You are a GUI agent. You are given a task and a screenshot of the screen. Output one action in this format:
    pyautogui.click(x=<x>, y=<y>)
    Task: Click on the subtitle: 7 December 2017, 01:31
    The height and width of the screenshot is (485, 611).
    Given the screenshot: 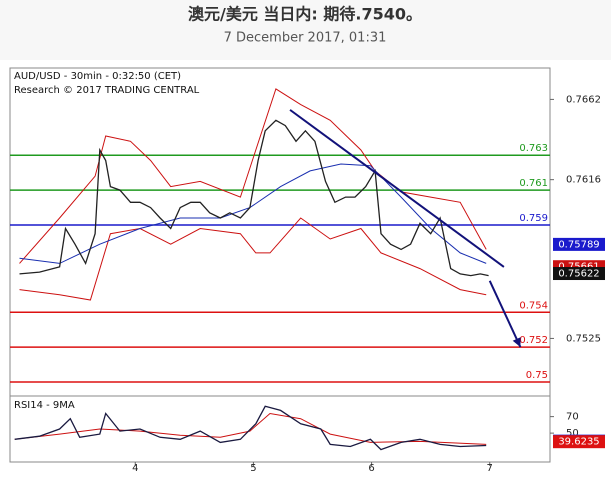 What is the action you would take?
    pyautogui.click(x=305, y=38)
    